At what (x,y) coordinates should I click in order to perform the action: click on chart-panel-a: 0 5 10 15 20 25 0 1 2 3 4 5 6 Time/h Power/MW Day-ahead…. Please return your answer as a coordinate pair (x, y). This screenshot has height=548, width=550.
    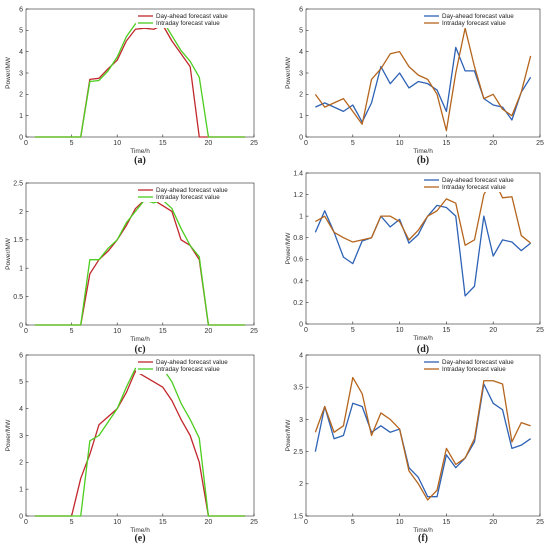
    Looking at the image, I should click on (131, 86).